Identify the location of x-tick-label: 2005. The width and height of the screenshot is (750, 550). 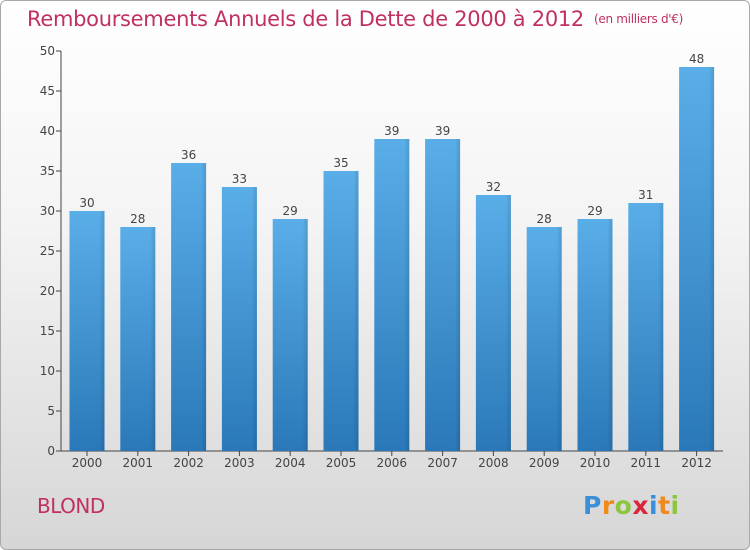
(341, 463).